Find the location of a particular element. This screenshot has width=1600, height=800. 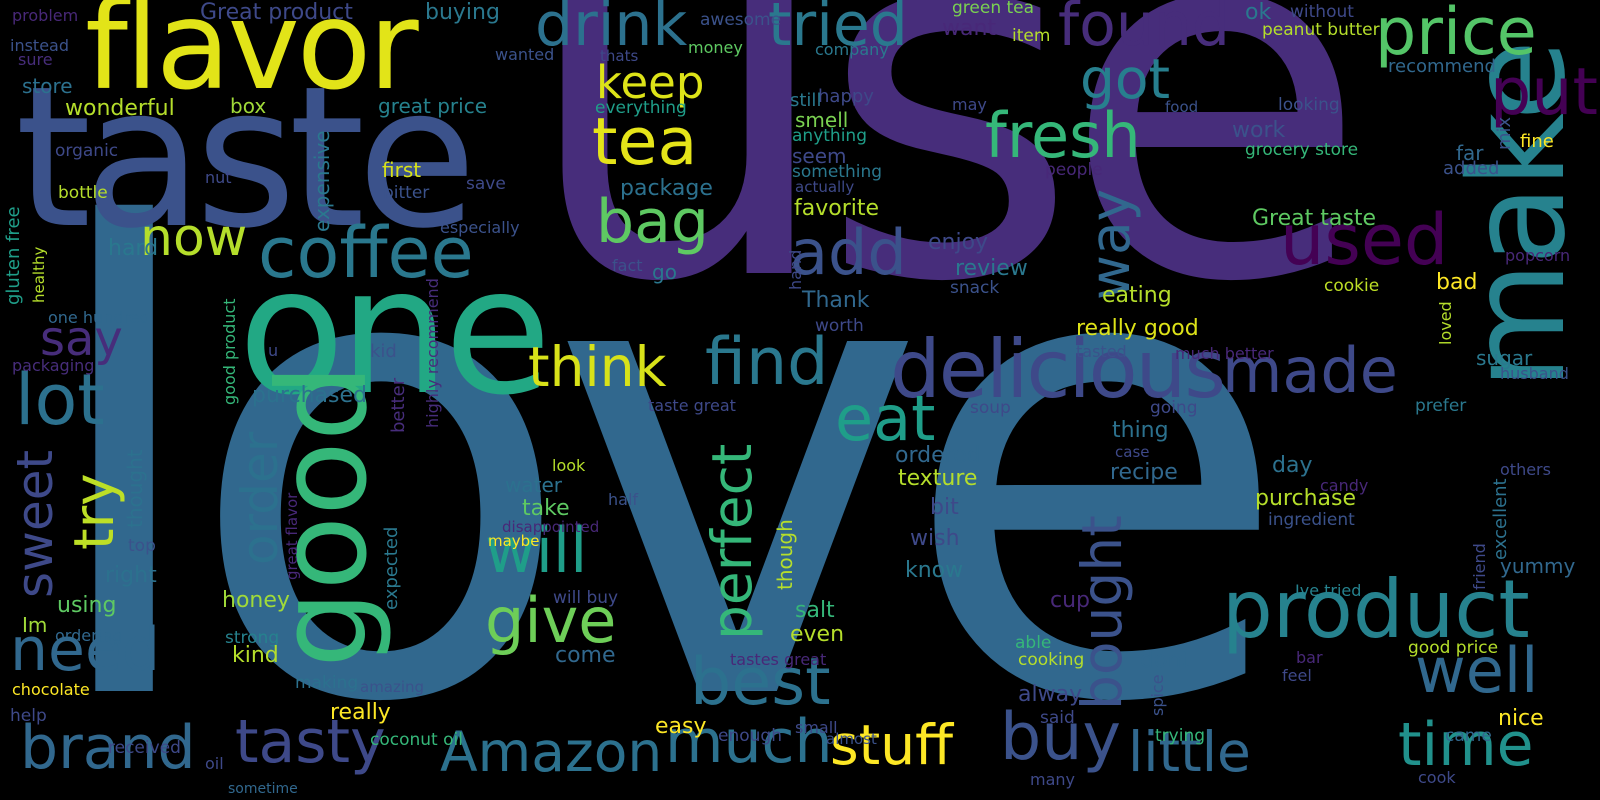

word-nice: nice is located at coordinates (1521, 718).